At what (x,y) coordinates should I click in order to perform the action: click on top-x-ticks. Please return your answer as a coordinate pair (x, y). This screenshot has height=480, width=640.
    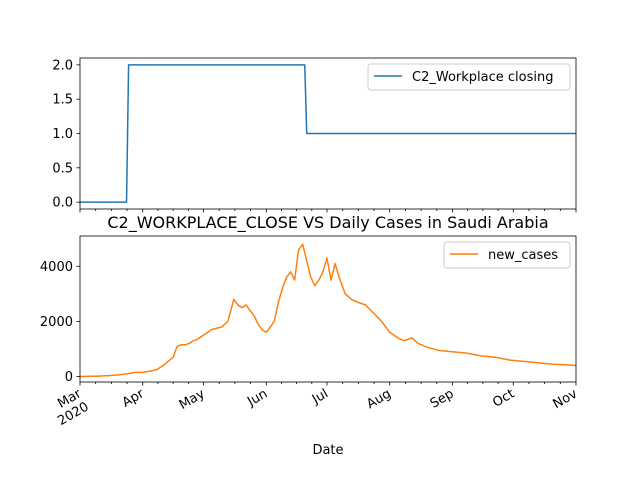
    Looking at the image, I should click on (328, 211).